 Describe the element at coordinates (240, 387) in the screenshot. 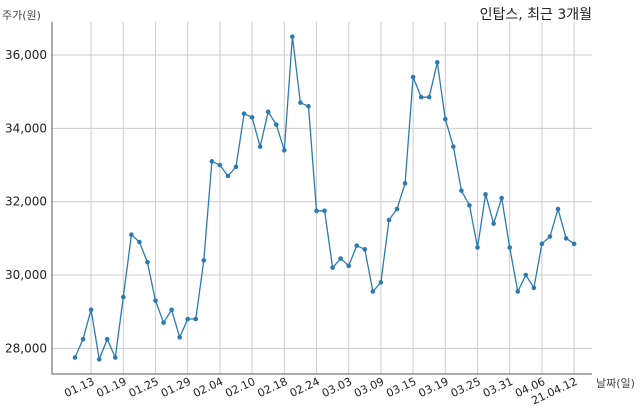

I see `x-tick-label: 02.10` at that location.